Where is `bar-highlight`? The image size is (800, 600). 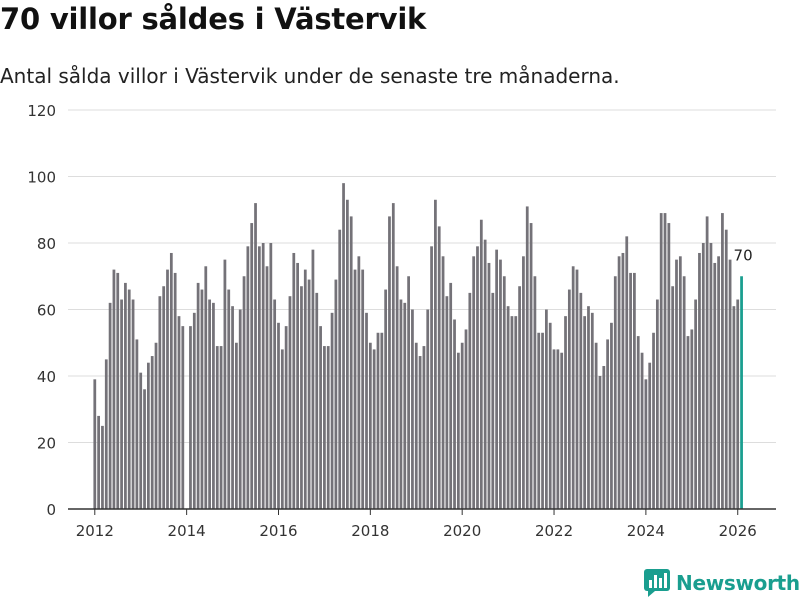 bar-highlight is located at coordinates (741, 392).